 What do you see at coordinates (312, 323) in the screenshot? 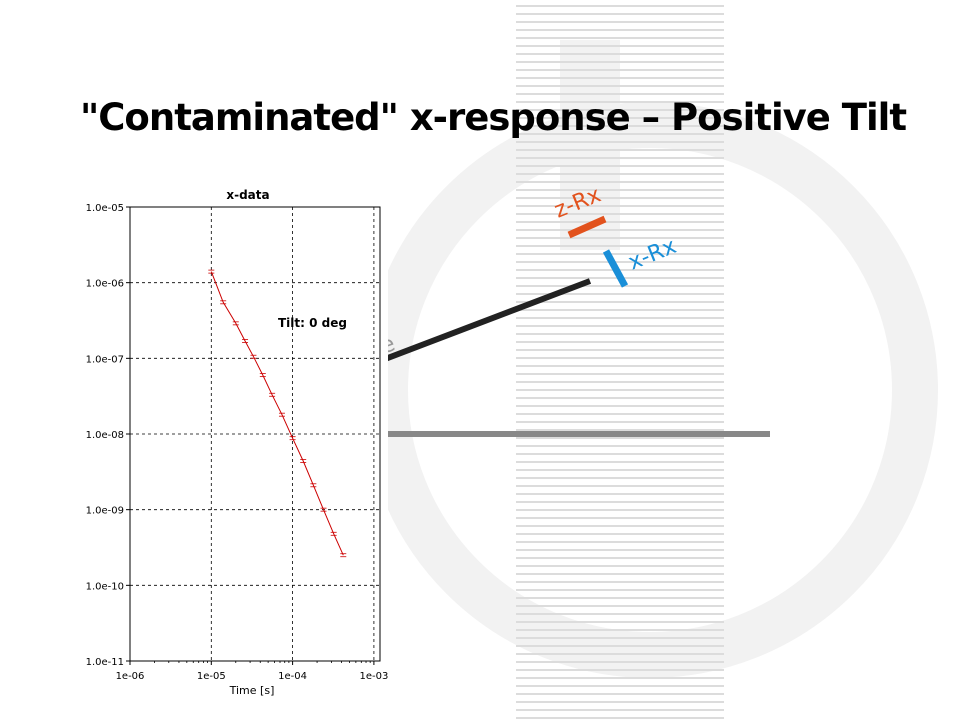
I see `tilt-annotation: Tilt: 0 deg` at bounding box center [312, 323].